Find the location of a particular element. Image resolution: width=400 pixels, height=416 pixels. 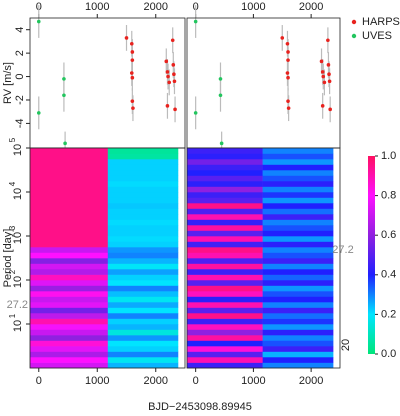

x-tick-label: 1000 is located at coordinates (97, 7).